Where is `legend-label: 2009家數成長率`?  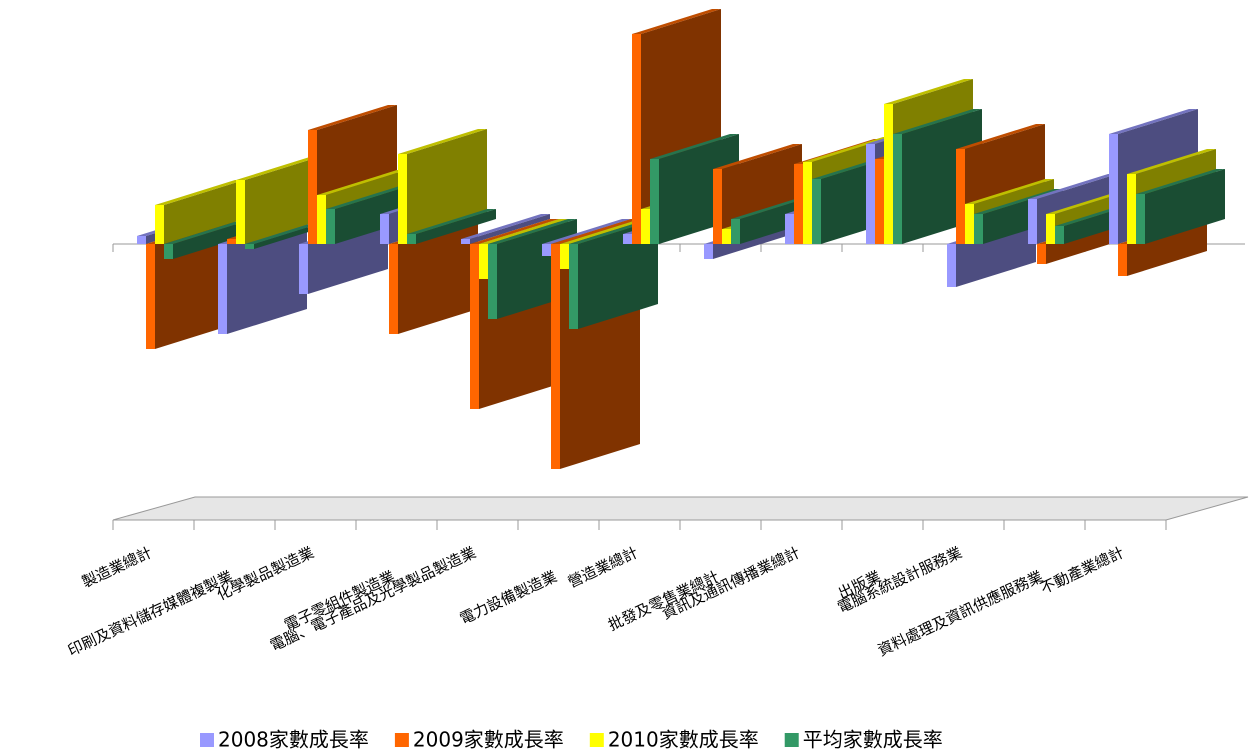
legend-label: 2009家數成長率 is located at coordinates (488, 740).